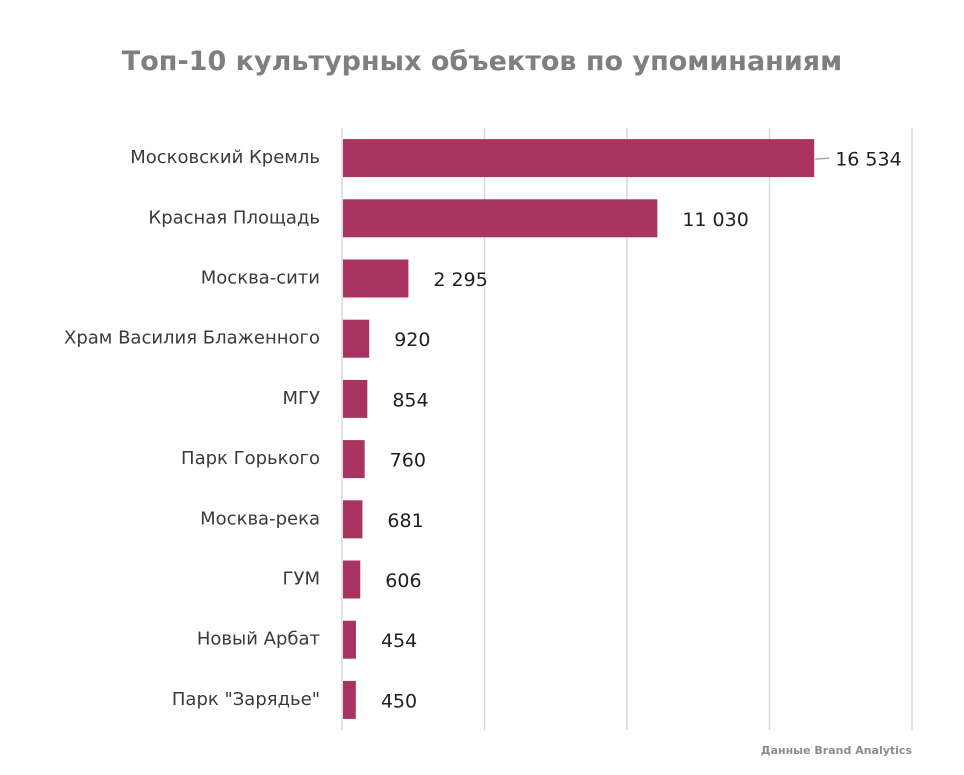  What do you see at coordinates (412, 340) in the screenshot?
I see `data-label: 920` at bounding box center [412, 340].